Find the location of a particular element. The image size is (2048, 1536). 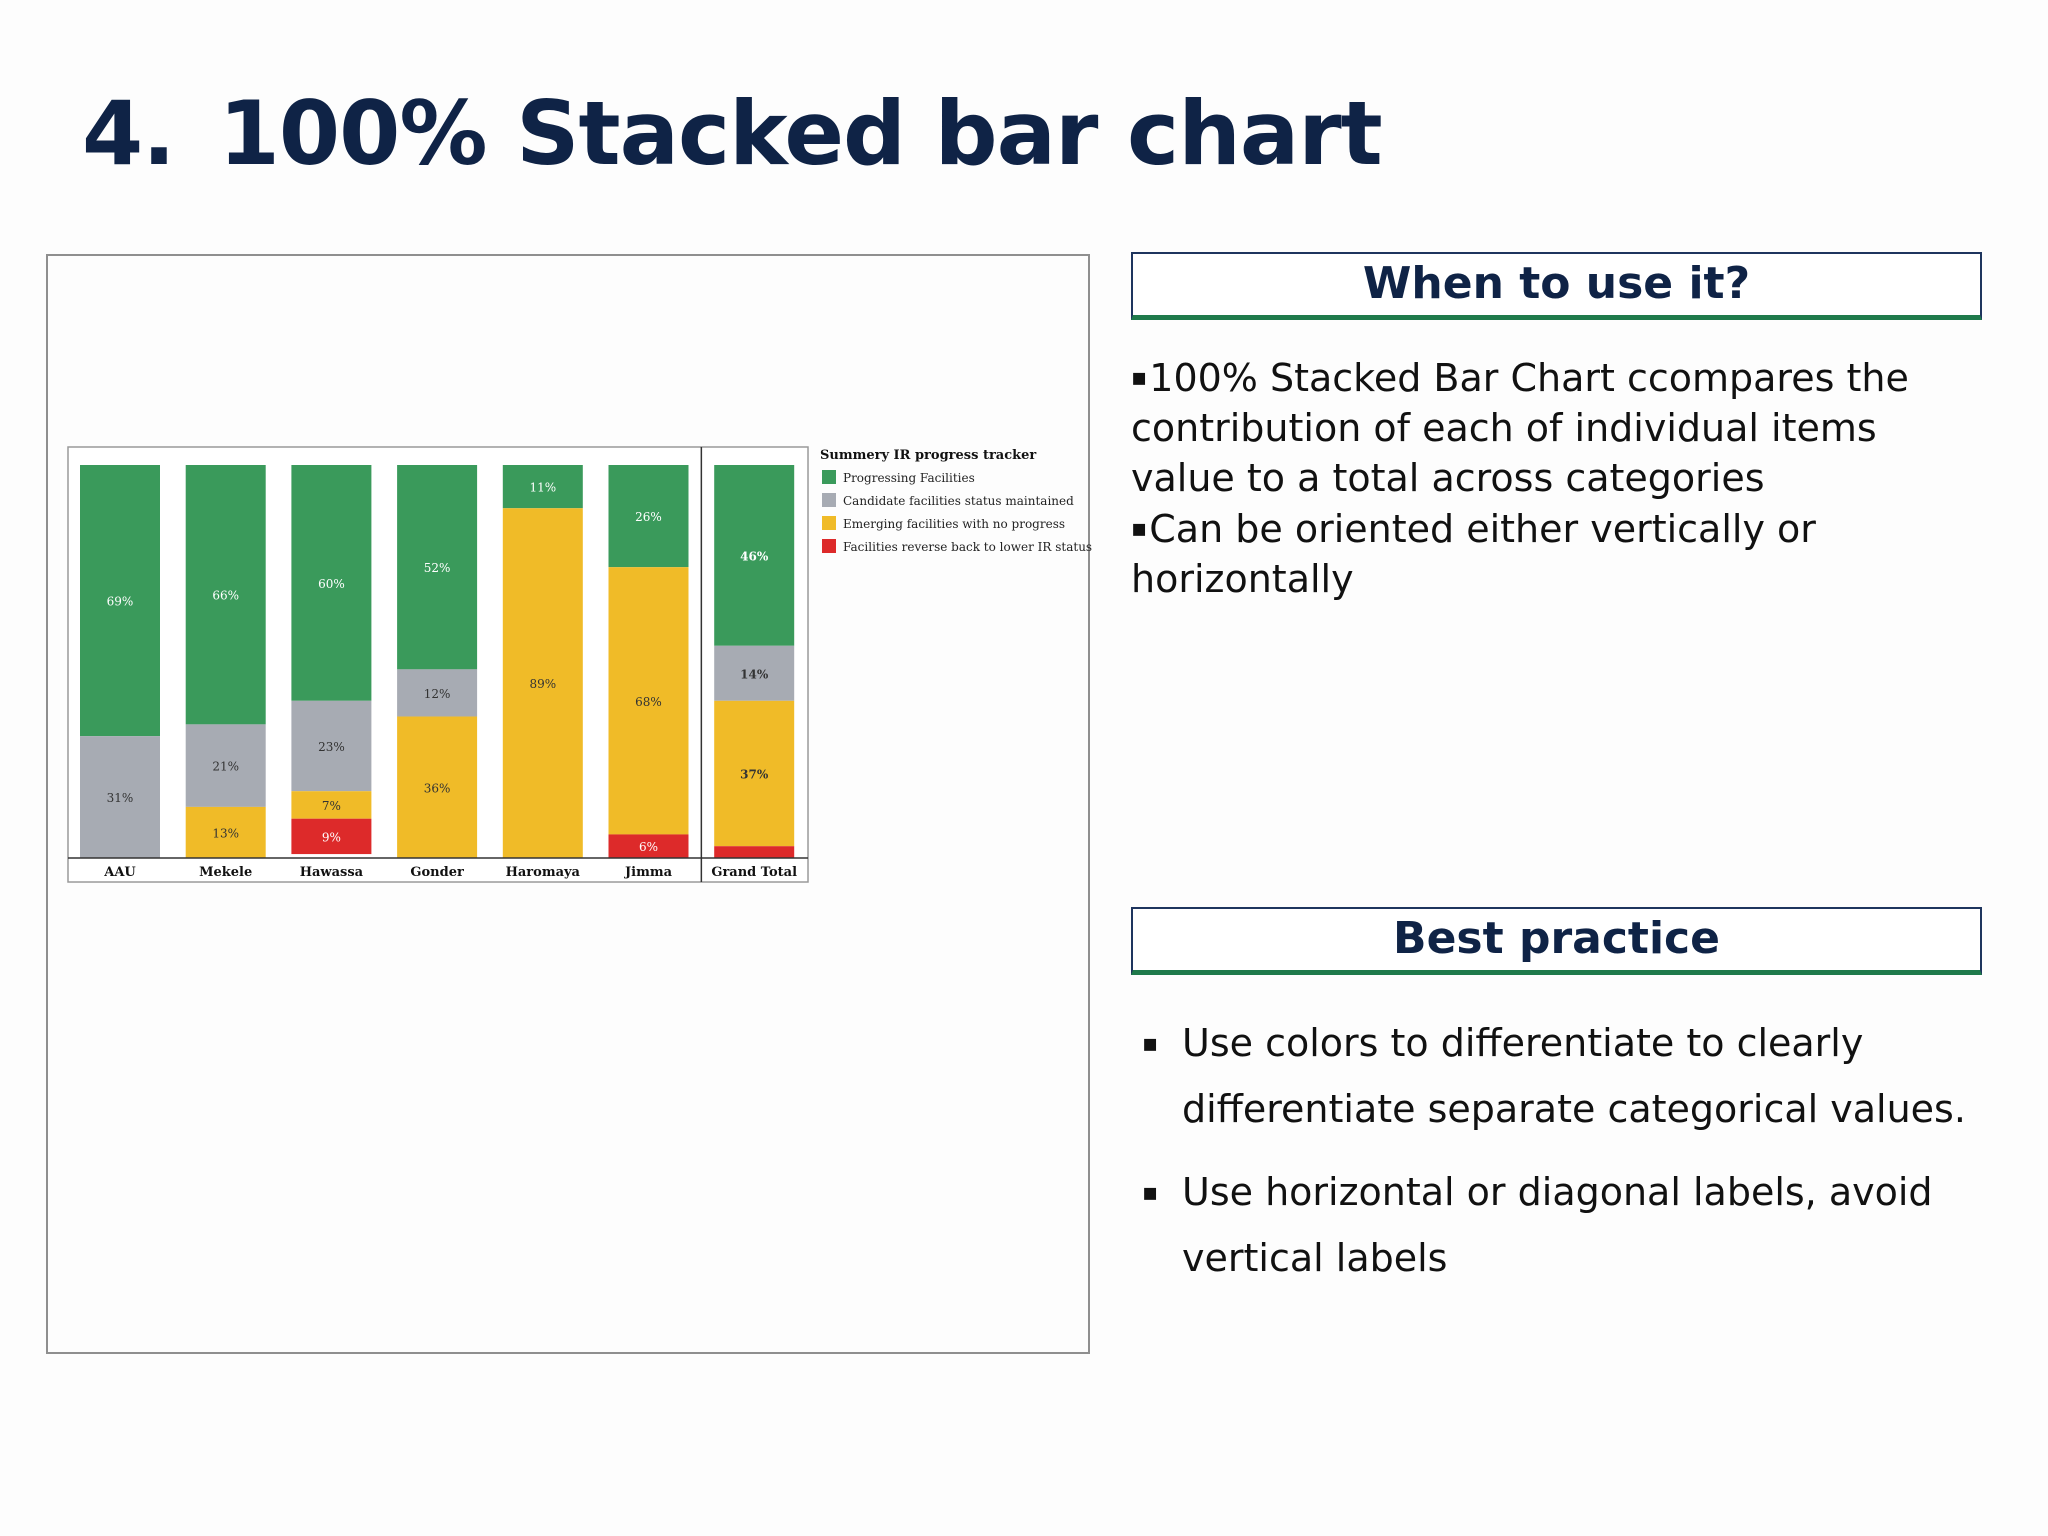

slide-title: 4. 100% Stacked bar chart is located at coordinates (732, 133).